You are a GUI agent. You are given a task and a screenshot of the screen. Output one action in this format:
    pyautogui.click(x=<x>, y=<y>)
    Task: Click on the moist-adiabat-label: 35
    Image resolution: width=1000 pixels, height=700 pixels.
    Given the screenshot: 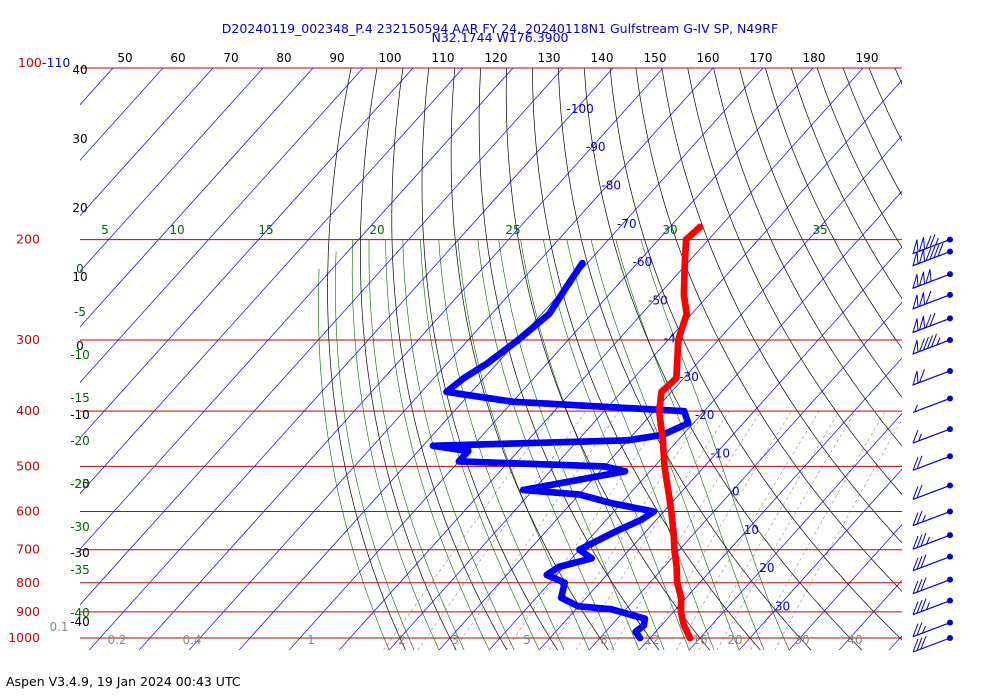 What is the action you would take?
    pyautogui.click(x=819, y=230)
    